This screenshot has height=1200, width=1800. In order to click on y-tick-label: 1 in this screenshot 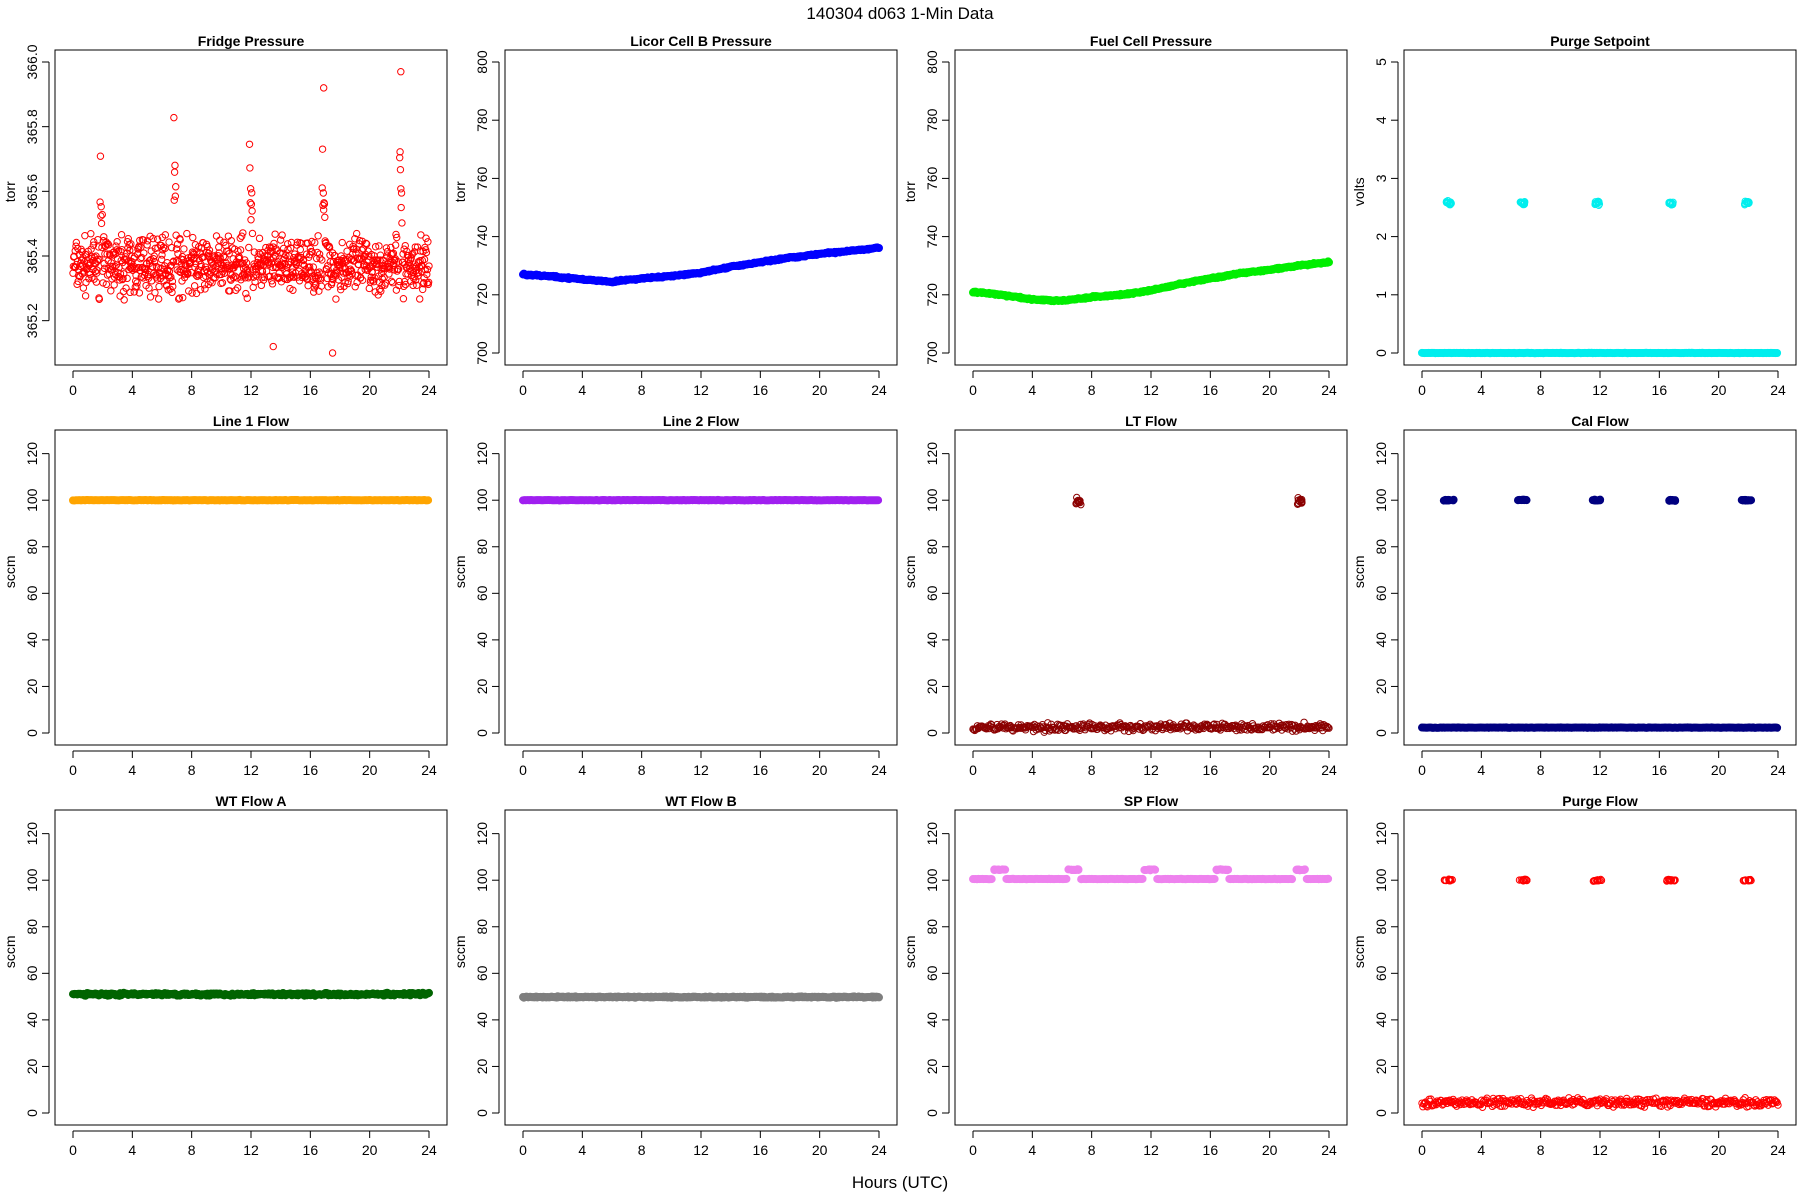, I will do `click(1381, 295)`.